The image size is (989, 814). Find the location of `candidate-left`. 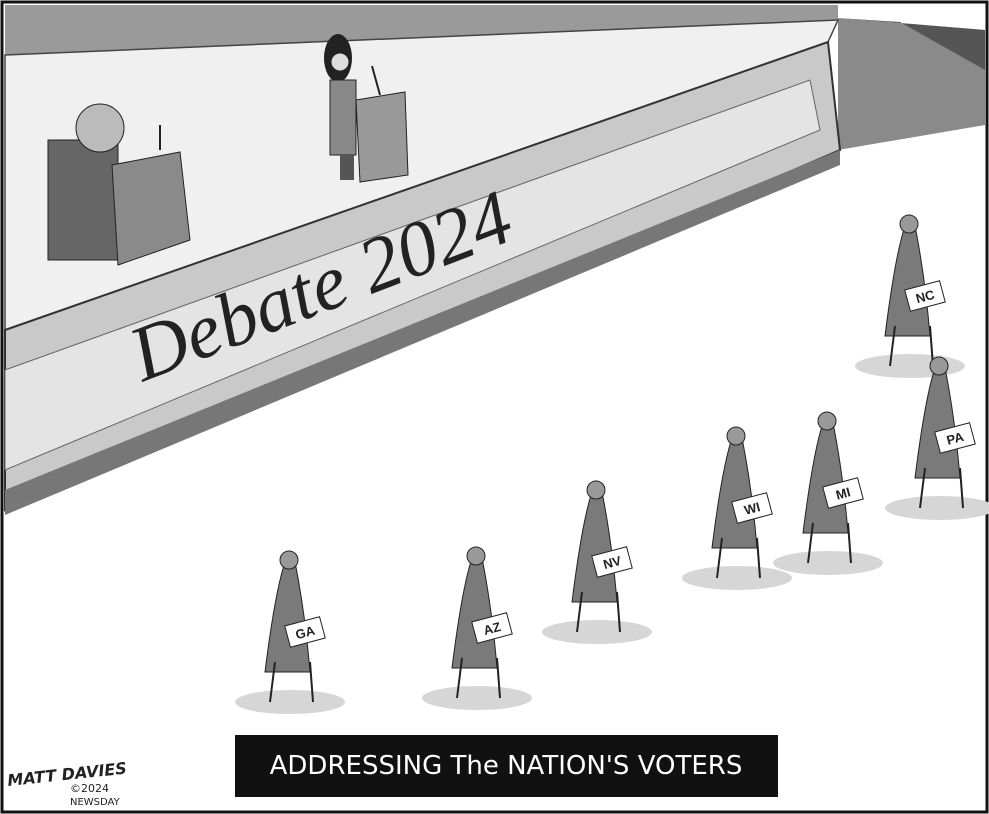

candidate-left is located at coordinates (119, 184).